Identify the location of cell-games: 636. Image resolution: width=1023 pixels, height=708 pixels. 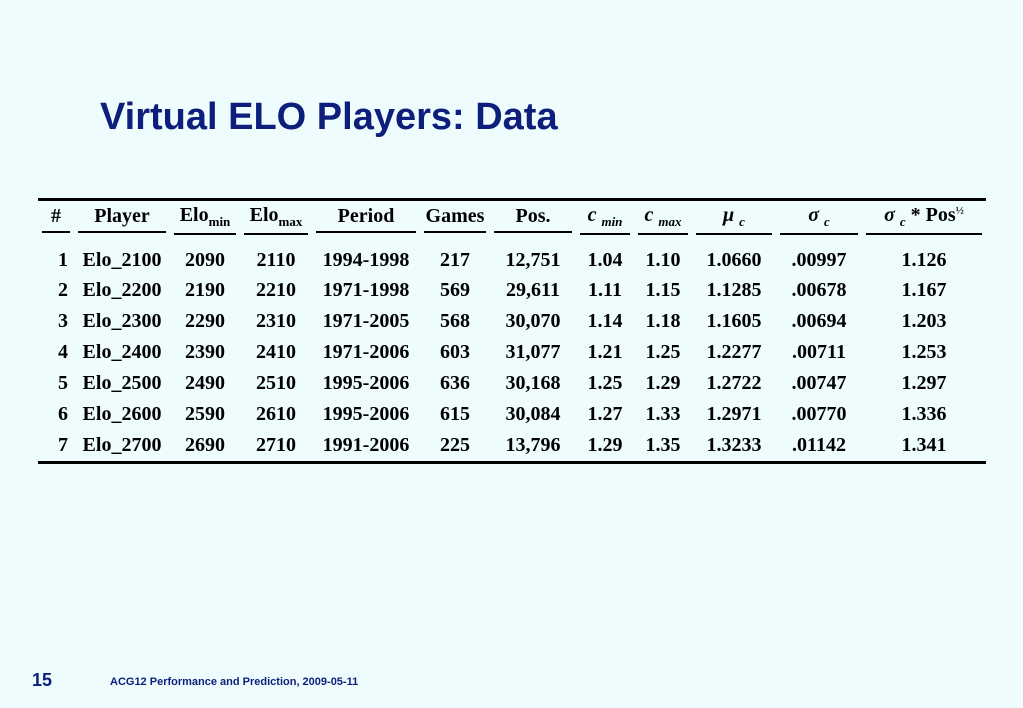
(455, 383).